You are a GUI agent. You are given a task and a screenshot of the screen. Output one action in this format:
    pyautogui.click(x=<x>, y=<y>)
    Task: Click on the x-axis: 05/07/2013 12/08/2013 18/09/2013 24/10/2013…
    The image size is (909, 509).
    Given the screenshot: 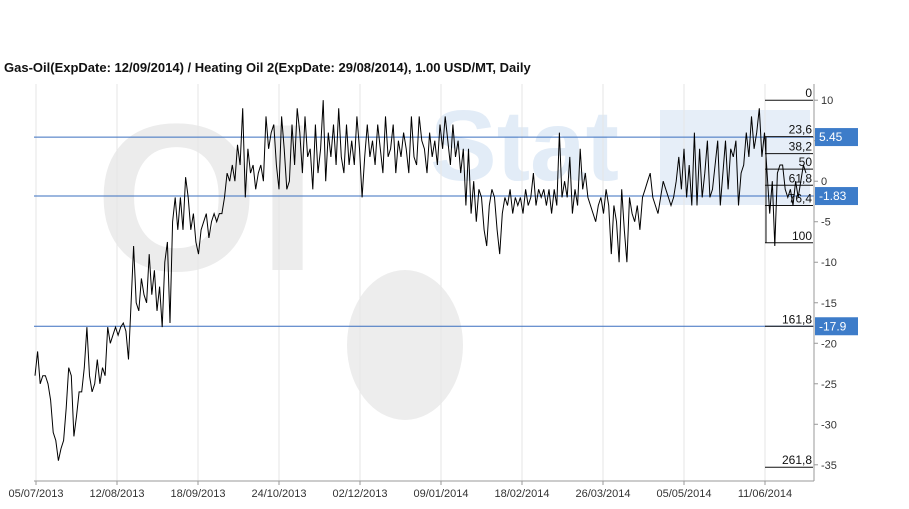 What is the action you would take?
    pyautogui.click(x=411, y=490)
    